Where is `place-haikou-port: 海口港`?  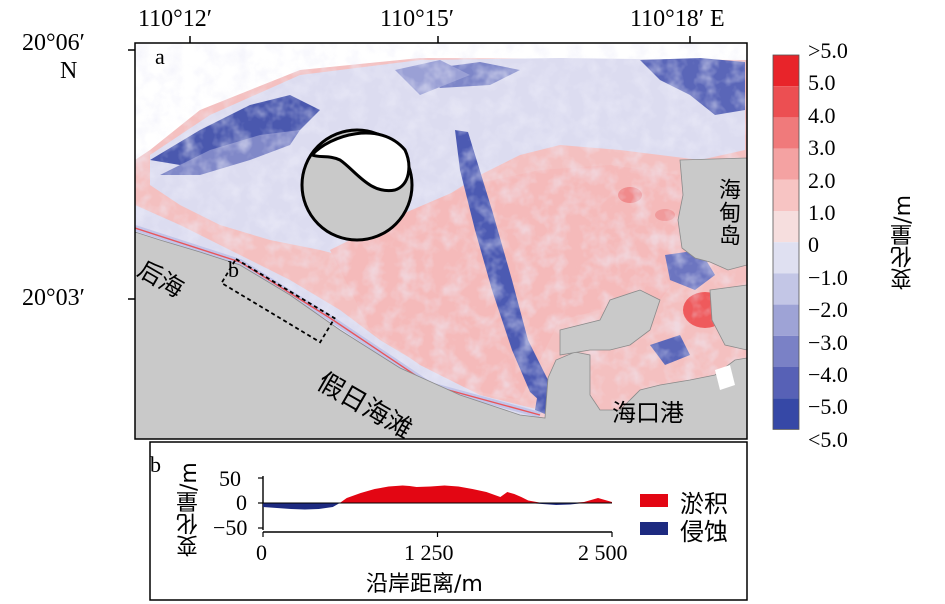
place-haikou-port: 海口港 is located at coordinates (648, 413).